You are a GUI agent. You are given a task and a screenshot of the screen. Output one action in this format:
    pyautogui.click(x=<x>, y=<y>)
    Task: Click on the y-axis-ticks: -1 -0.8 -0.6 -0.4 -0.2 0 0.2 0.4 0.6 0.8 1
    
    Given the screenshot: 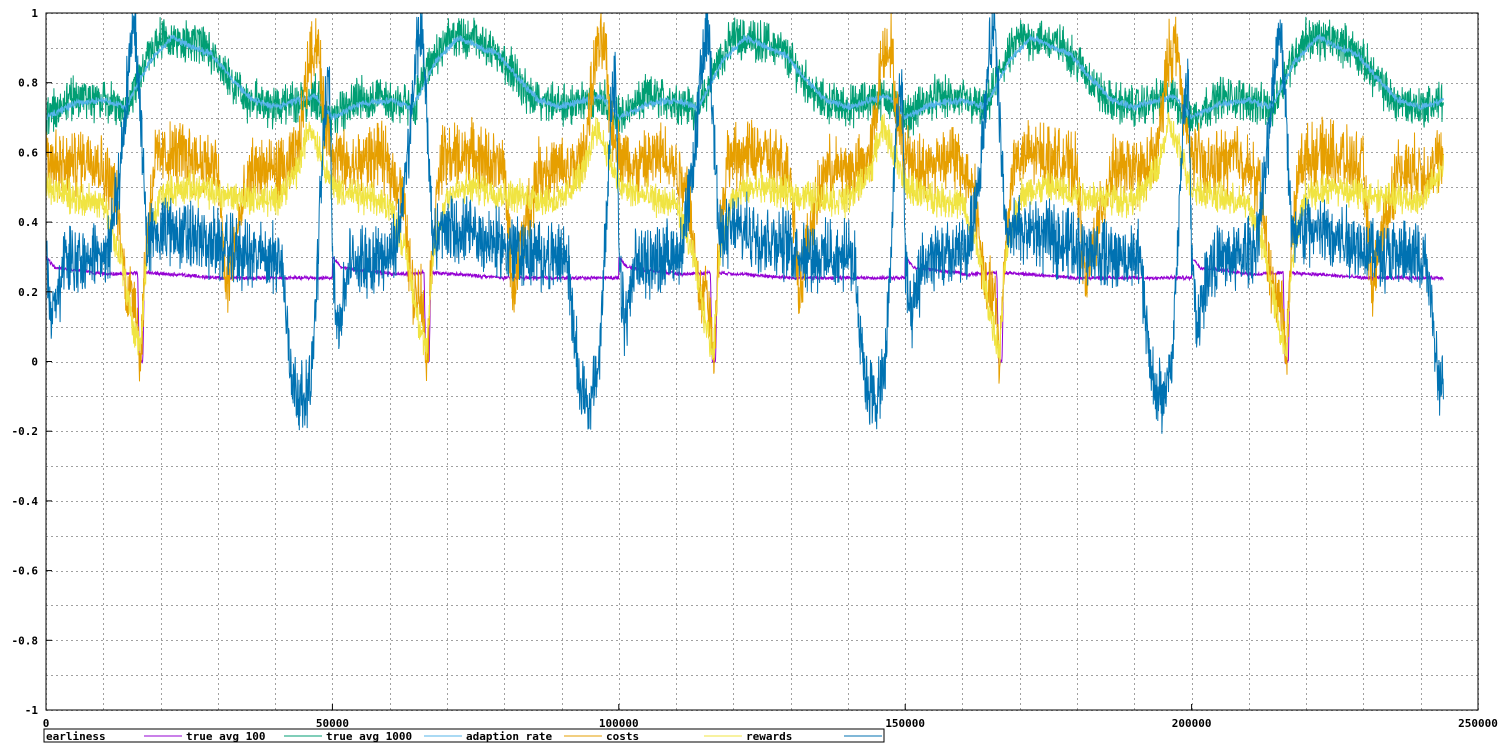 What is the action you would take?
    pyautogui.click(x=32, y=362)
    